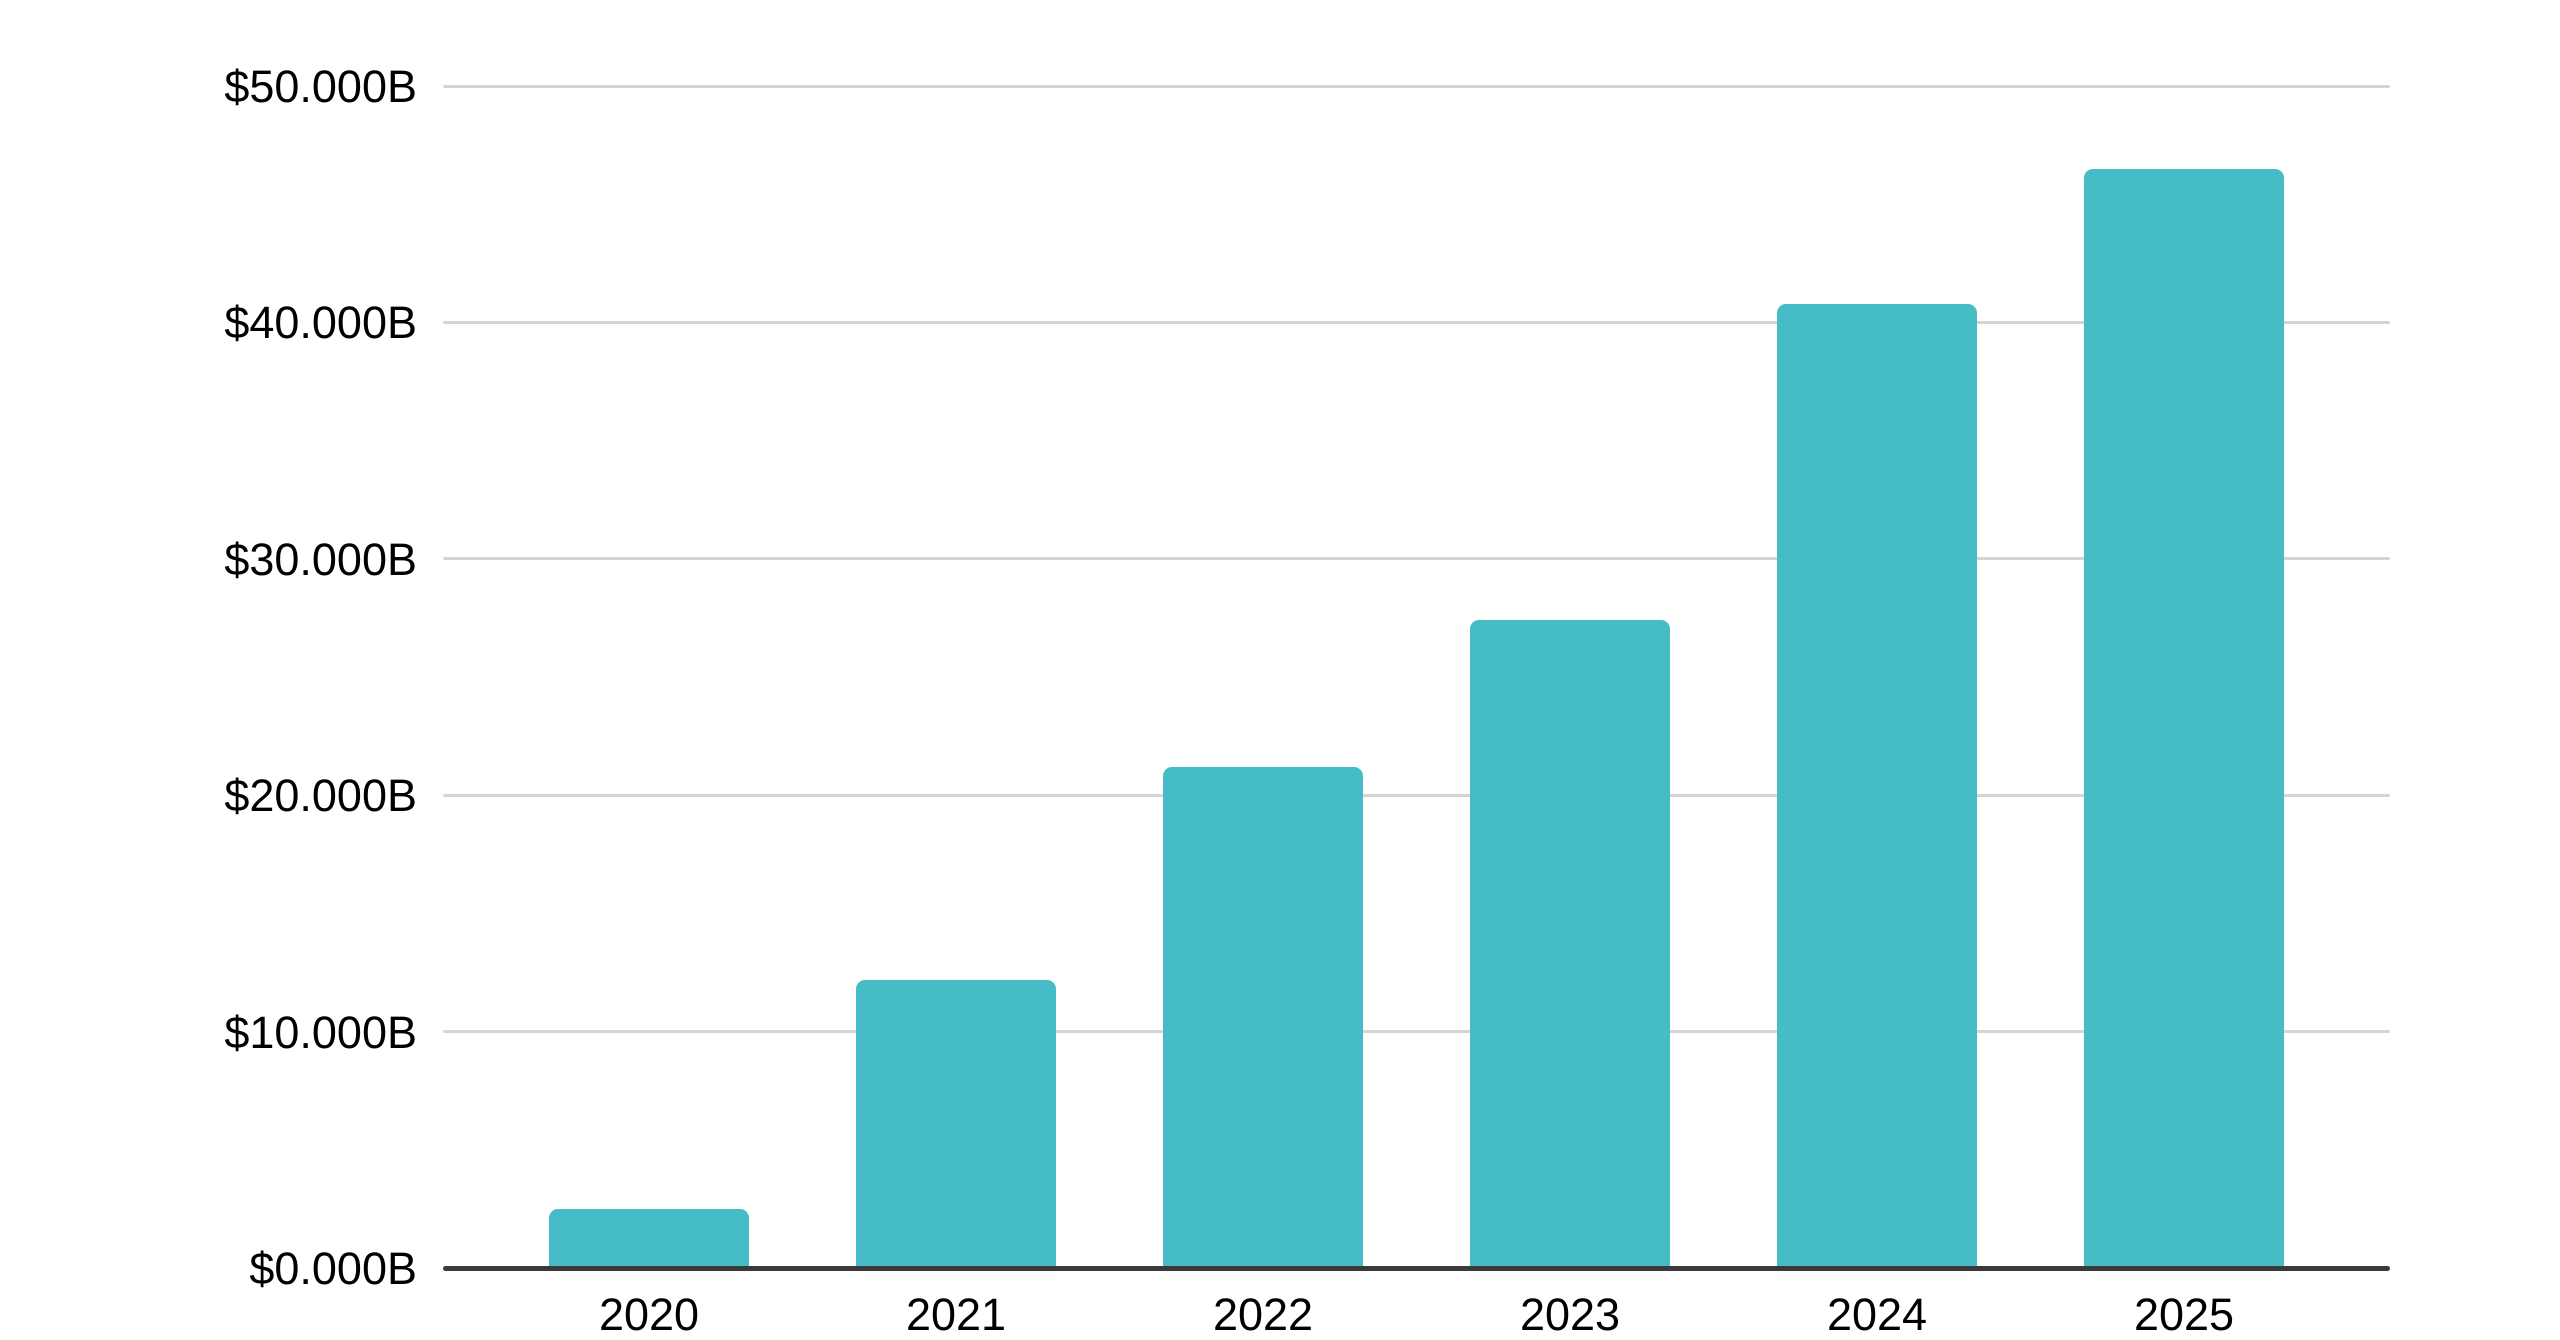 This screenshot has width=2560, height=1340. I want to click on gridline-40B, so click(1416, 322).